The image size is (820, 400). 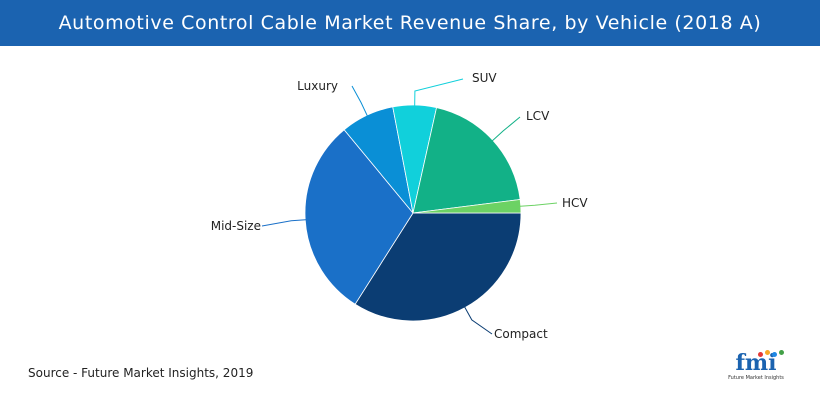 I want to click on leader-line-luxury, so click(x=361, y=103).